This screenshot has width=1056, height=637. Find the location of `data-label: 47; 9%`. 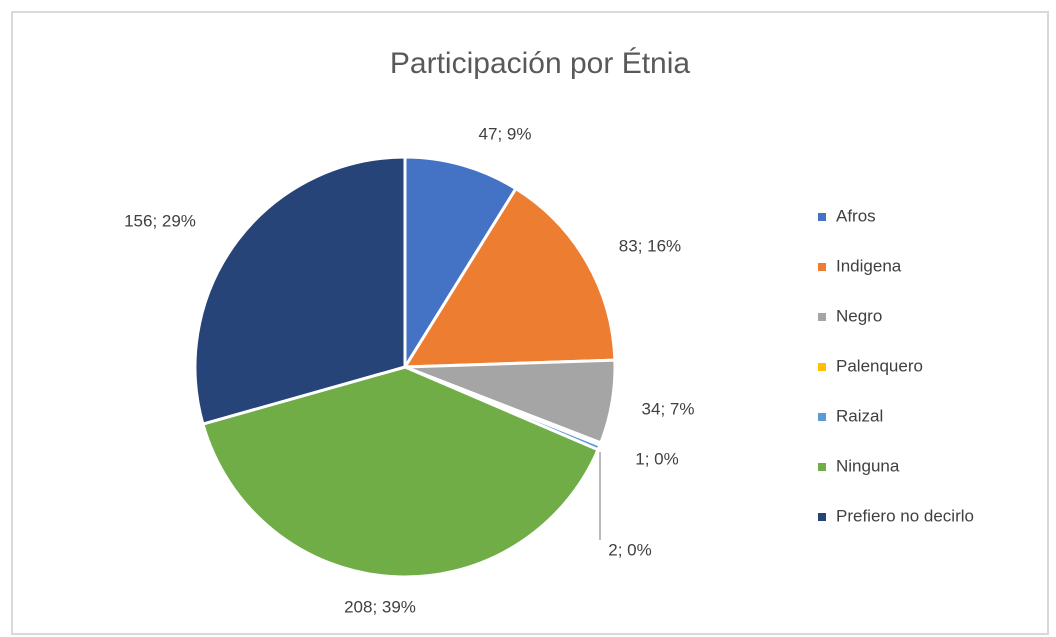

data-label: 47; 9% is located at coordinates (505, 133).